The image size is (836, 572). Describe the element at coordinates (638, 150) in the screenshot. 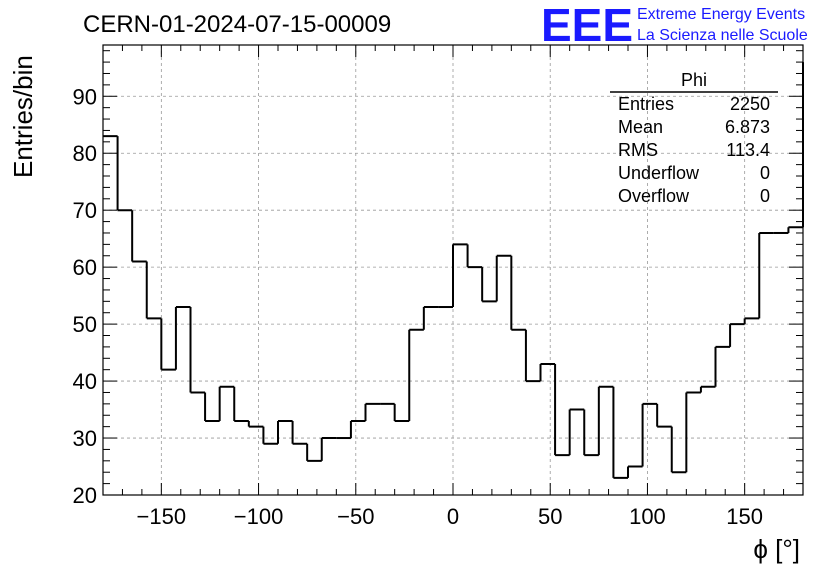

I see `stats-label: RMS` at that location.